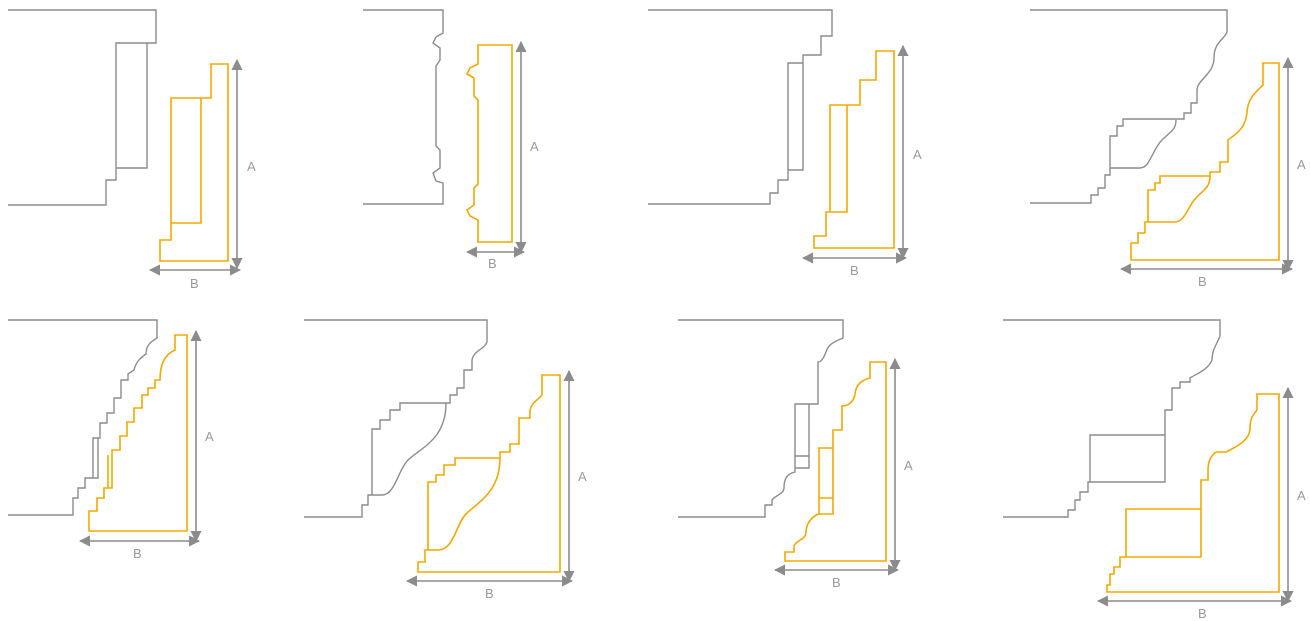 The image size is (1310, 621). What do you see at coordinates (1202, 281) in the screenshot?
I see `dimension-b-label-4: B` at bounding box center [1202, 281].